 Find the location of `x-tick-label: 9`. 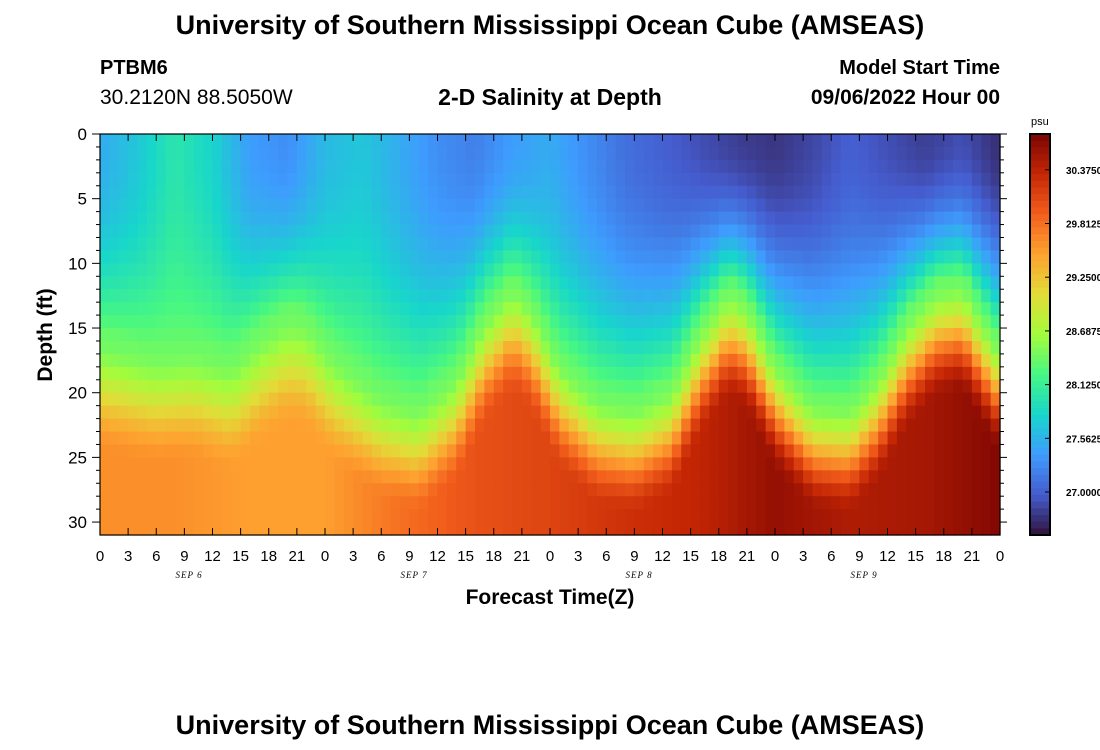

x-tick-label: 9 is located at coordinates (634, 556).